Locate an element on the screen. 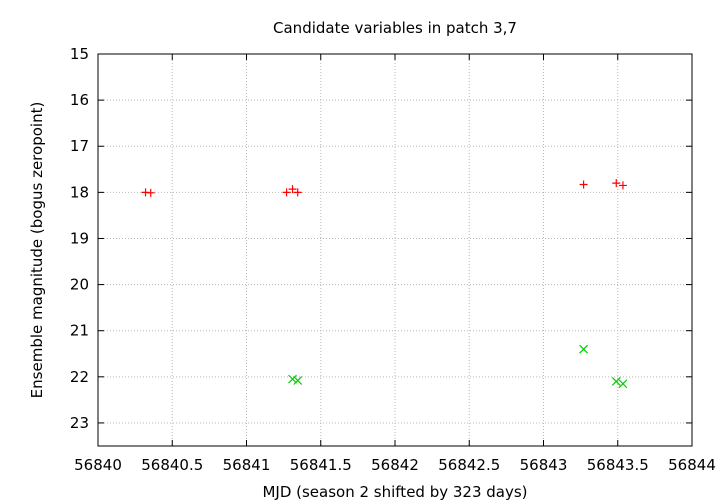 This screenshot has width=720, height=504. x-axis-label: MJD (season 2 shifted by 323 days) is located at coordinates (394, 492).